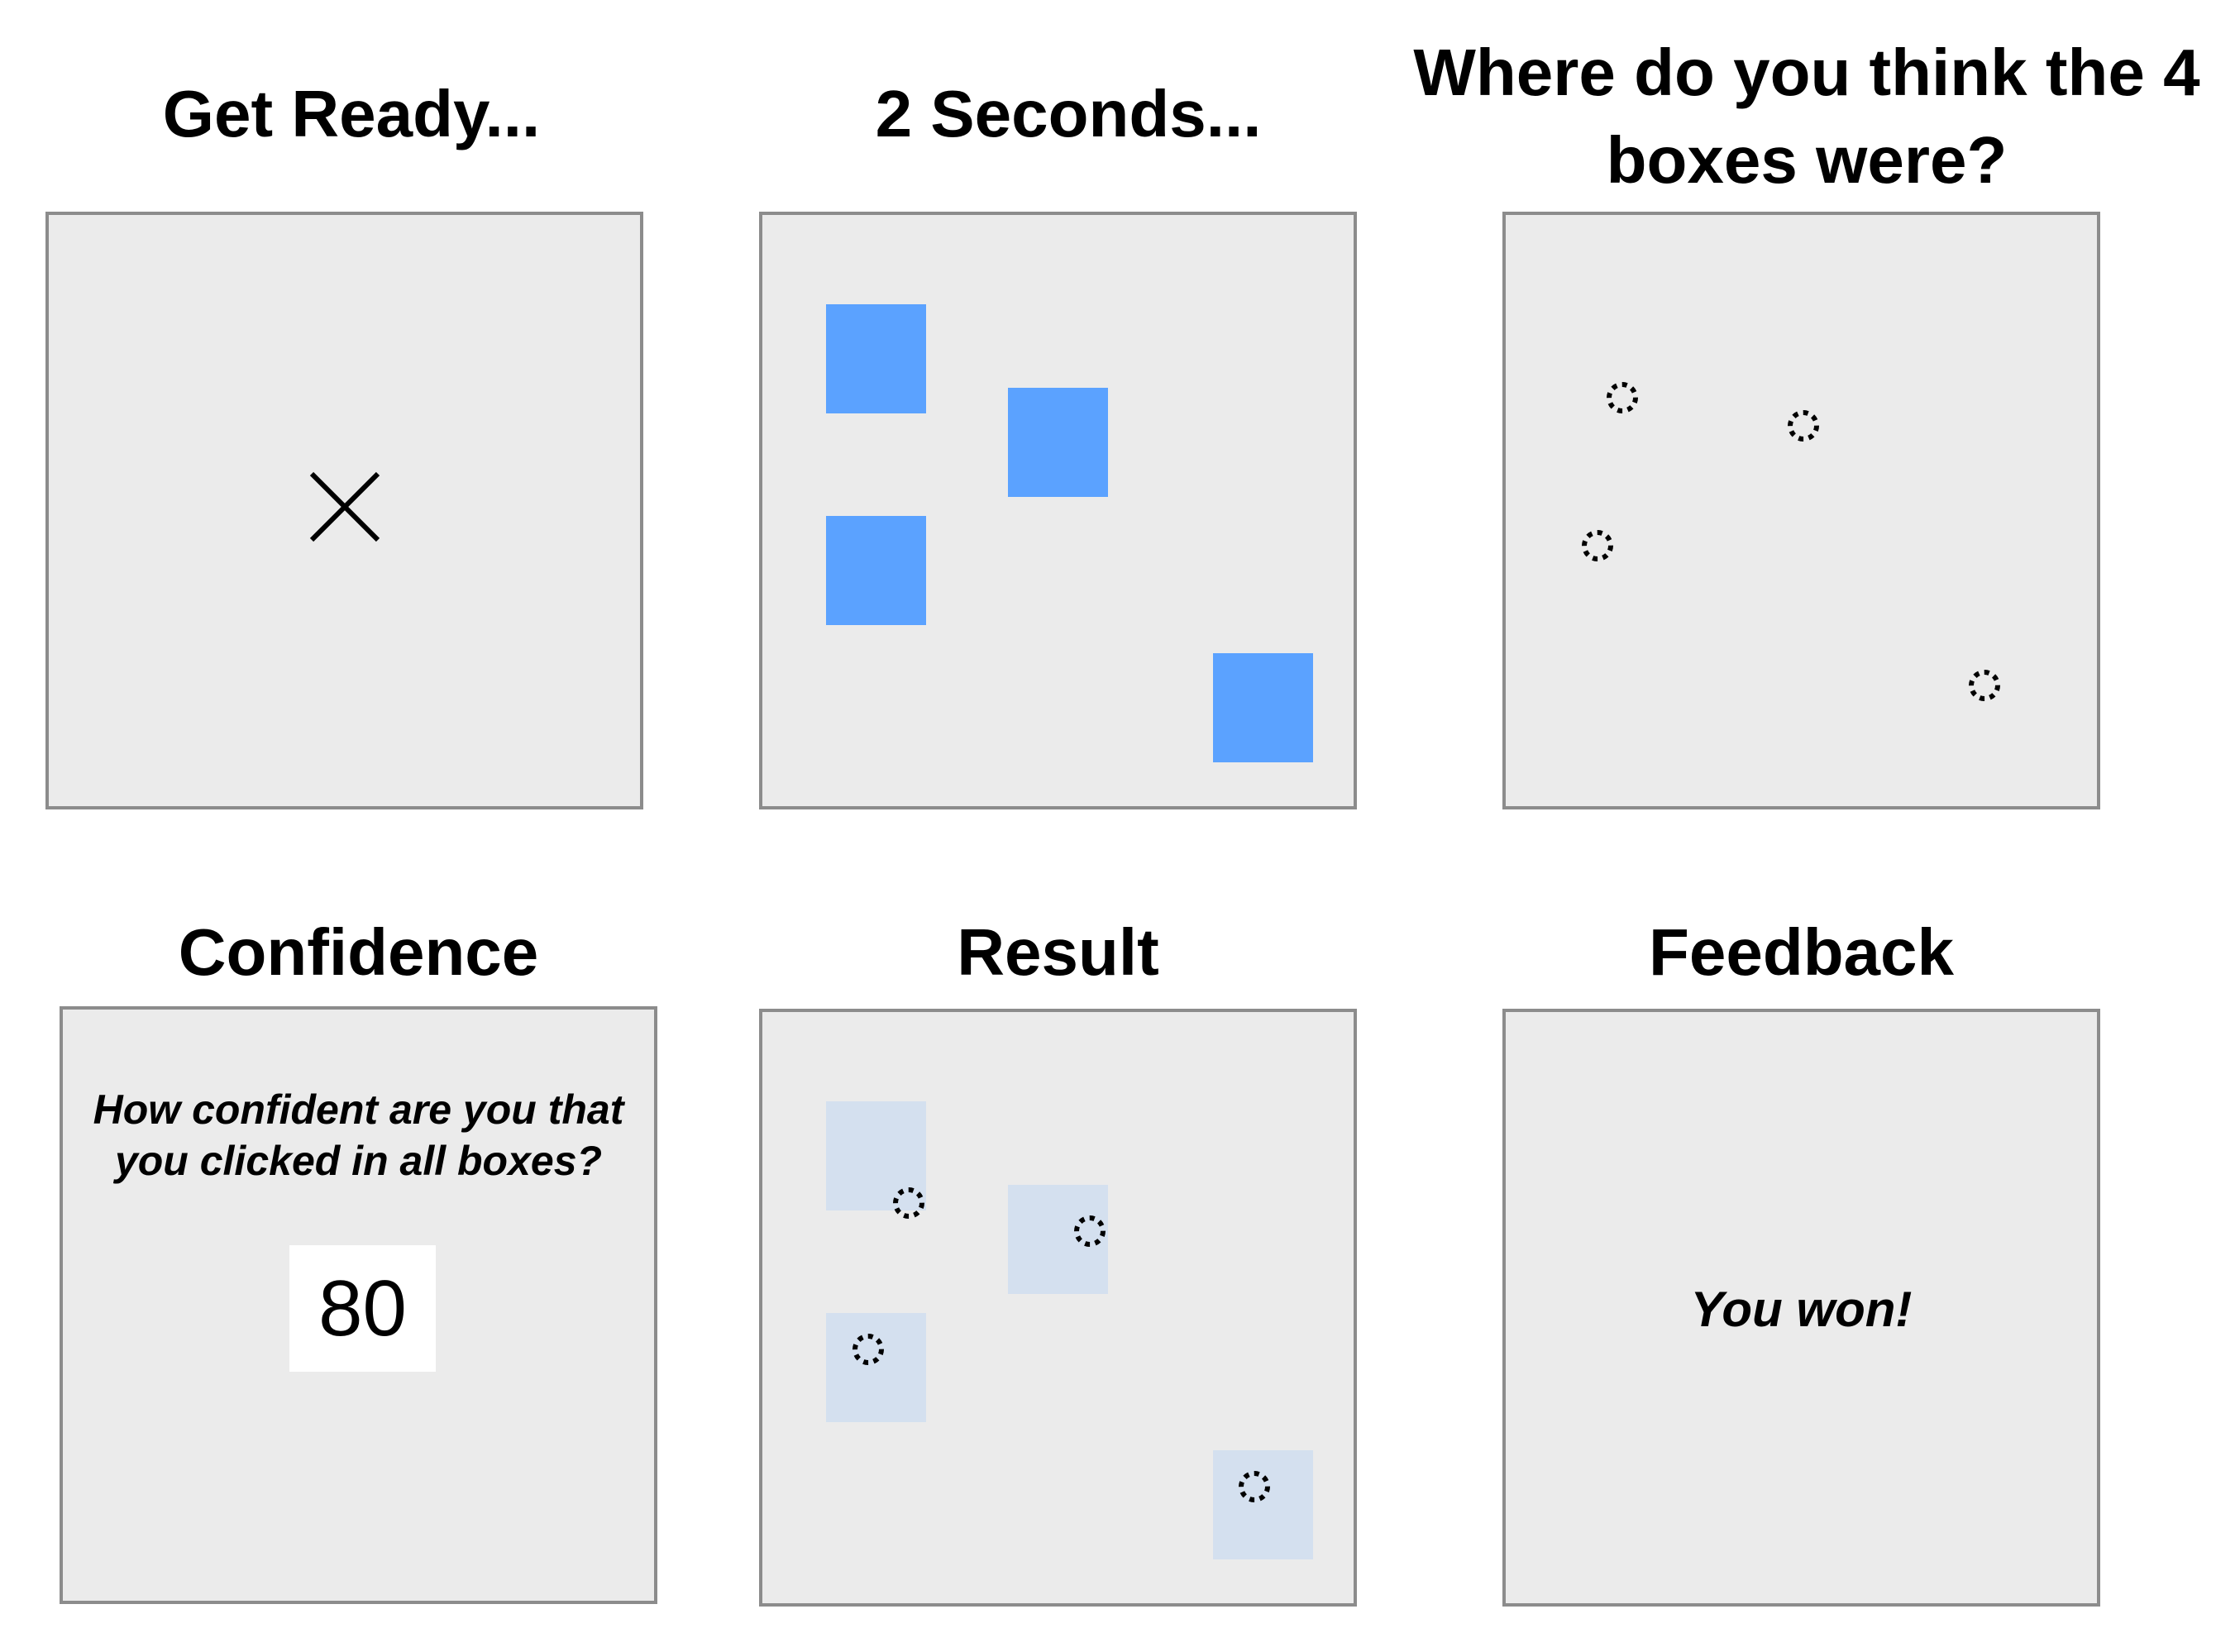 This screenshot has height=1652, width=2216. Describe the element at coordinates (1058, 1308) in the screenshot. I see `panel-result` at that location.